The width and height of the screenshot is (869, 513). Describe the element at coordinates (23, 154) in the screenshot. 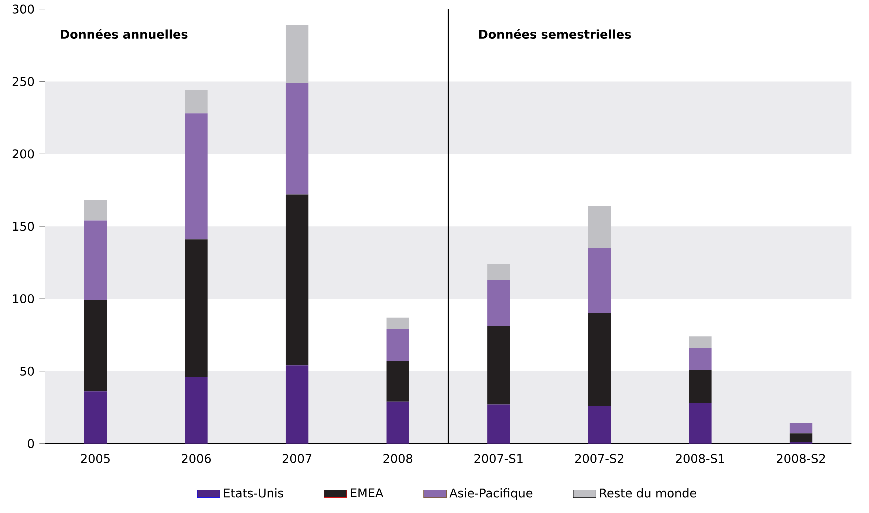

I see `y-tick-label: 200` at that location.